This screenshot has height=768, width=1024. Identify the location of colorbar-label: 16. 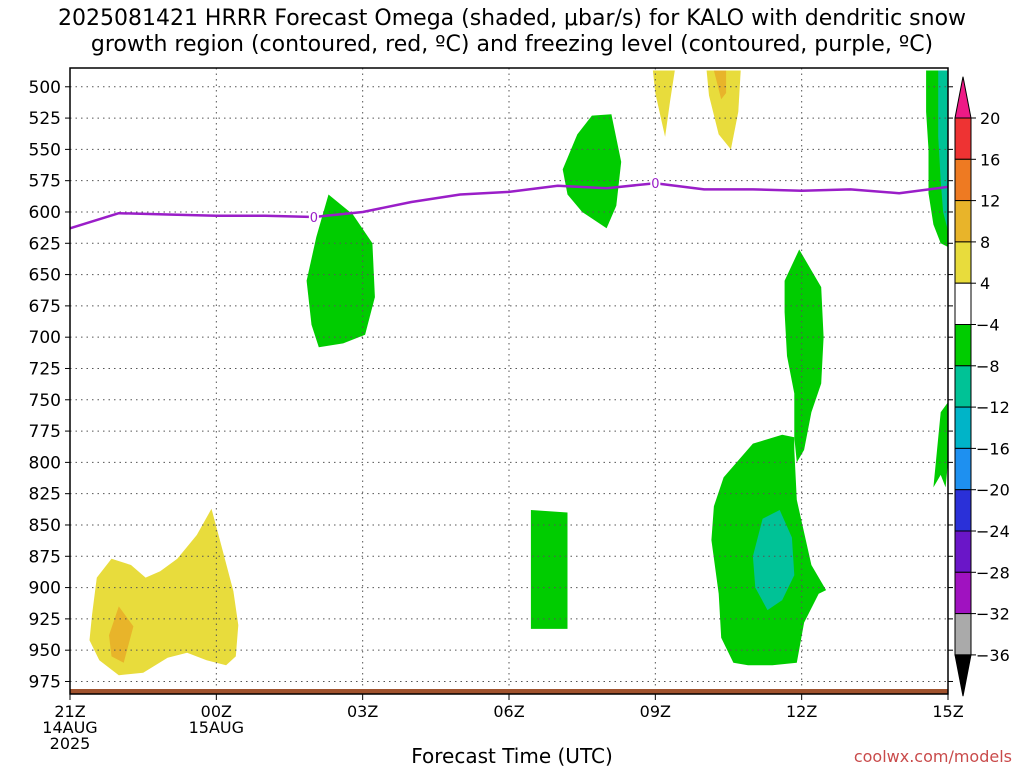
(990, 159).